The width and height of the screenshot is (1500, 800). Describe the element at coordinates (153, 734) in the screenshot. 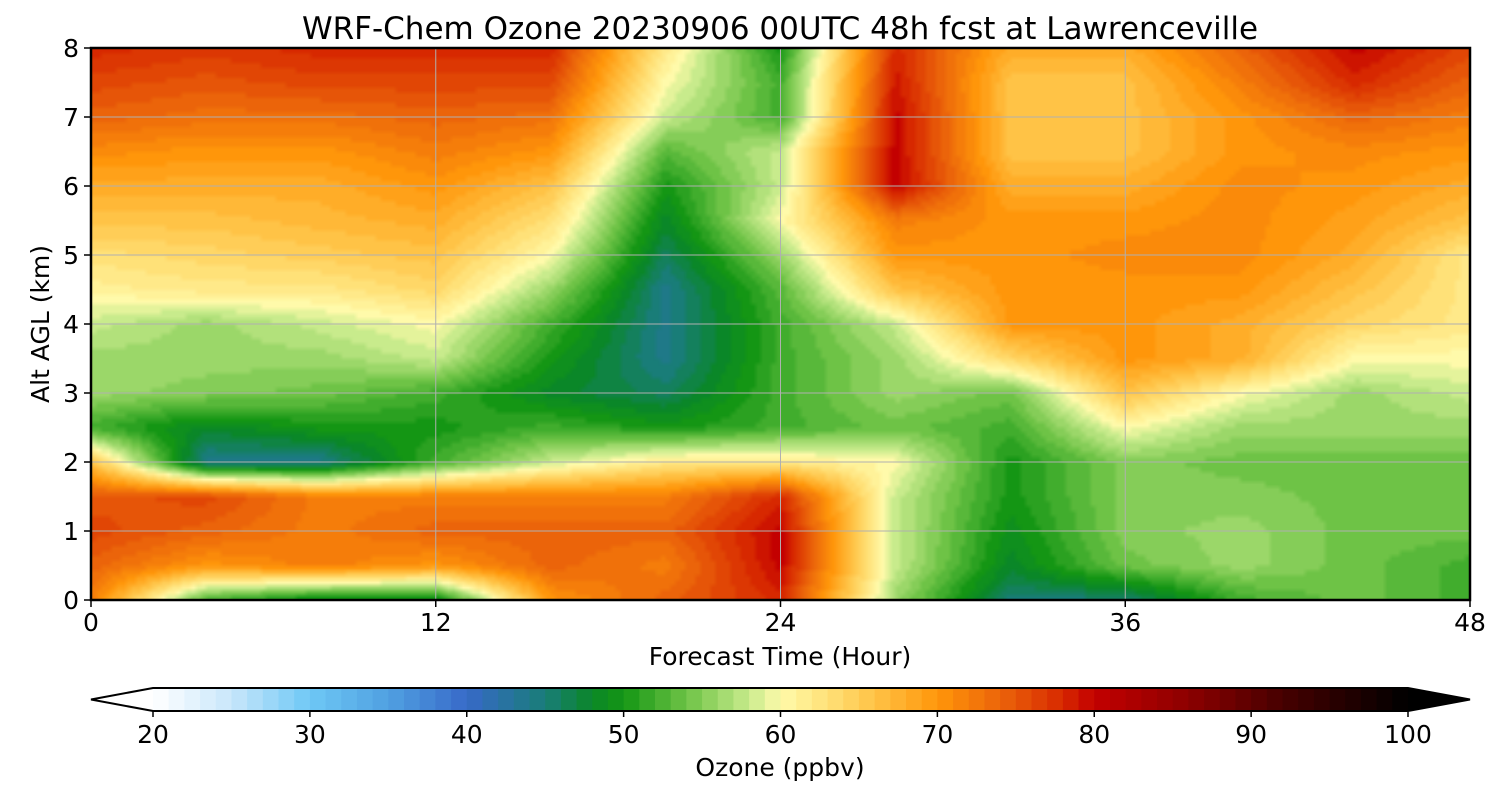

I see `colorbar-tick-label: 20` at that location.